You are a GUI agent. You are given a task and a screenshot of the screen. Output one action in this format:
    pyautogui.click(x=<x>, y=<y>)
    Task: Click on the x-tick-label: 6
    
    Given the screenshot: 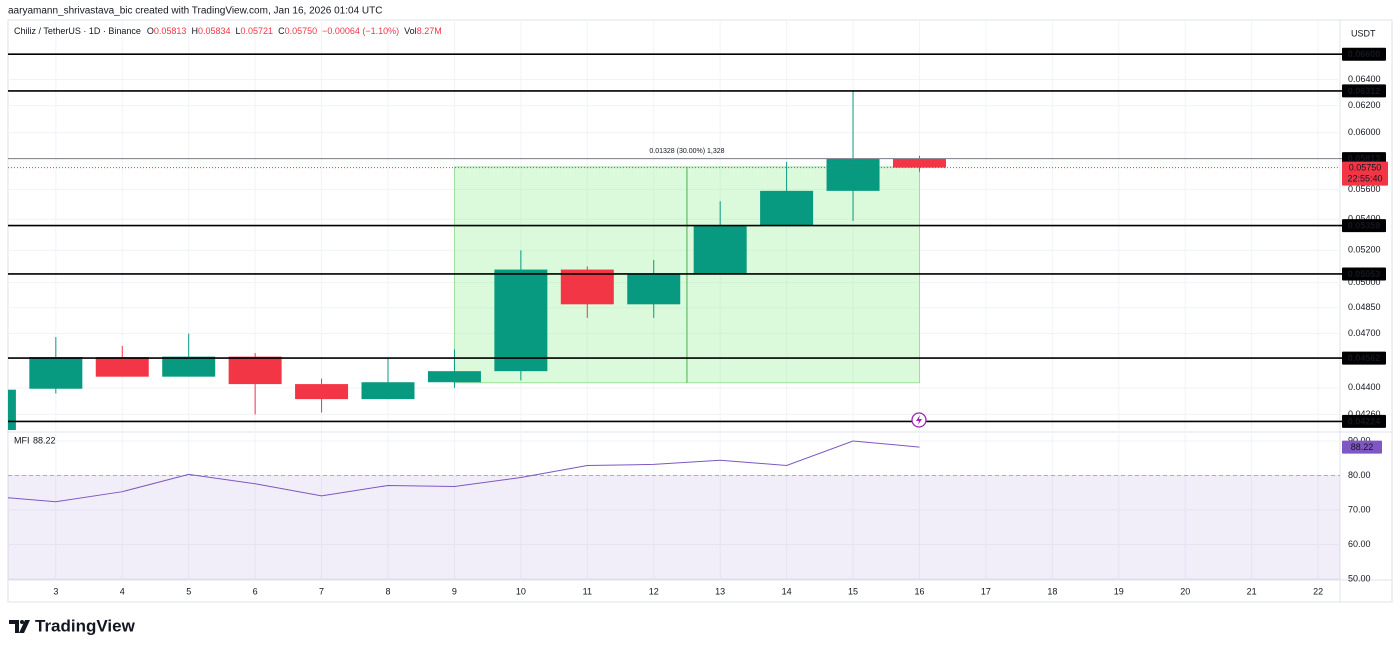 What is the action you would take?
    pyautogui.click(x=255, y=591)
    